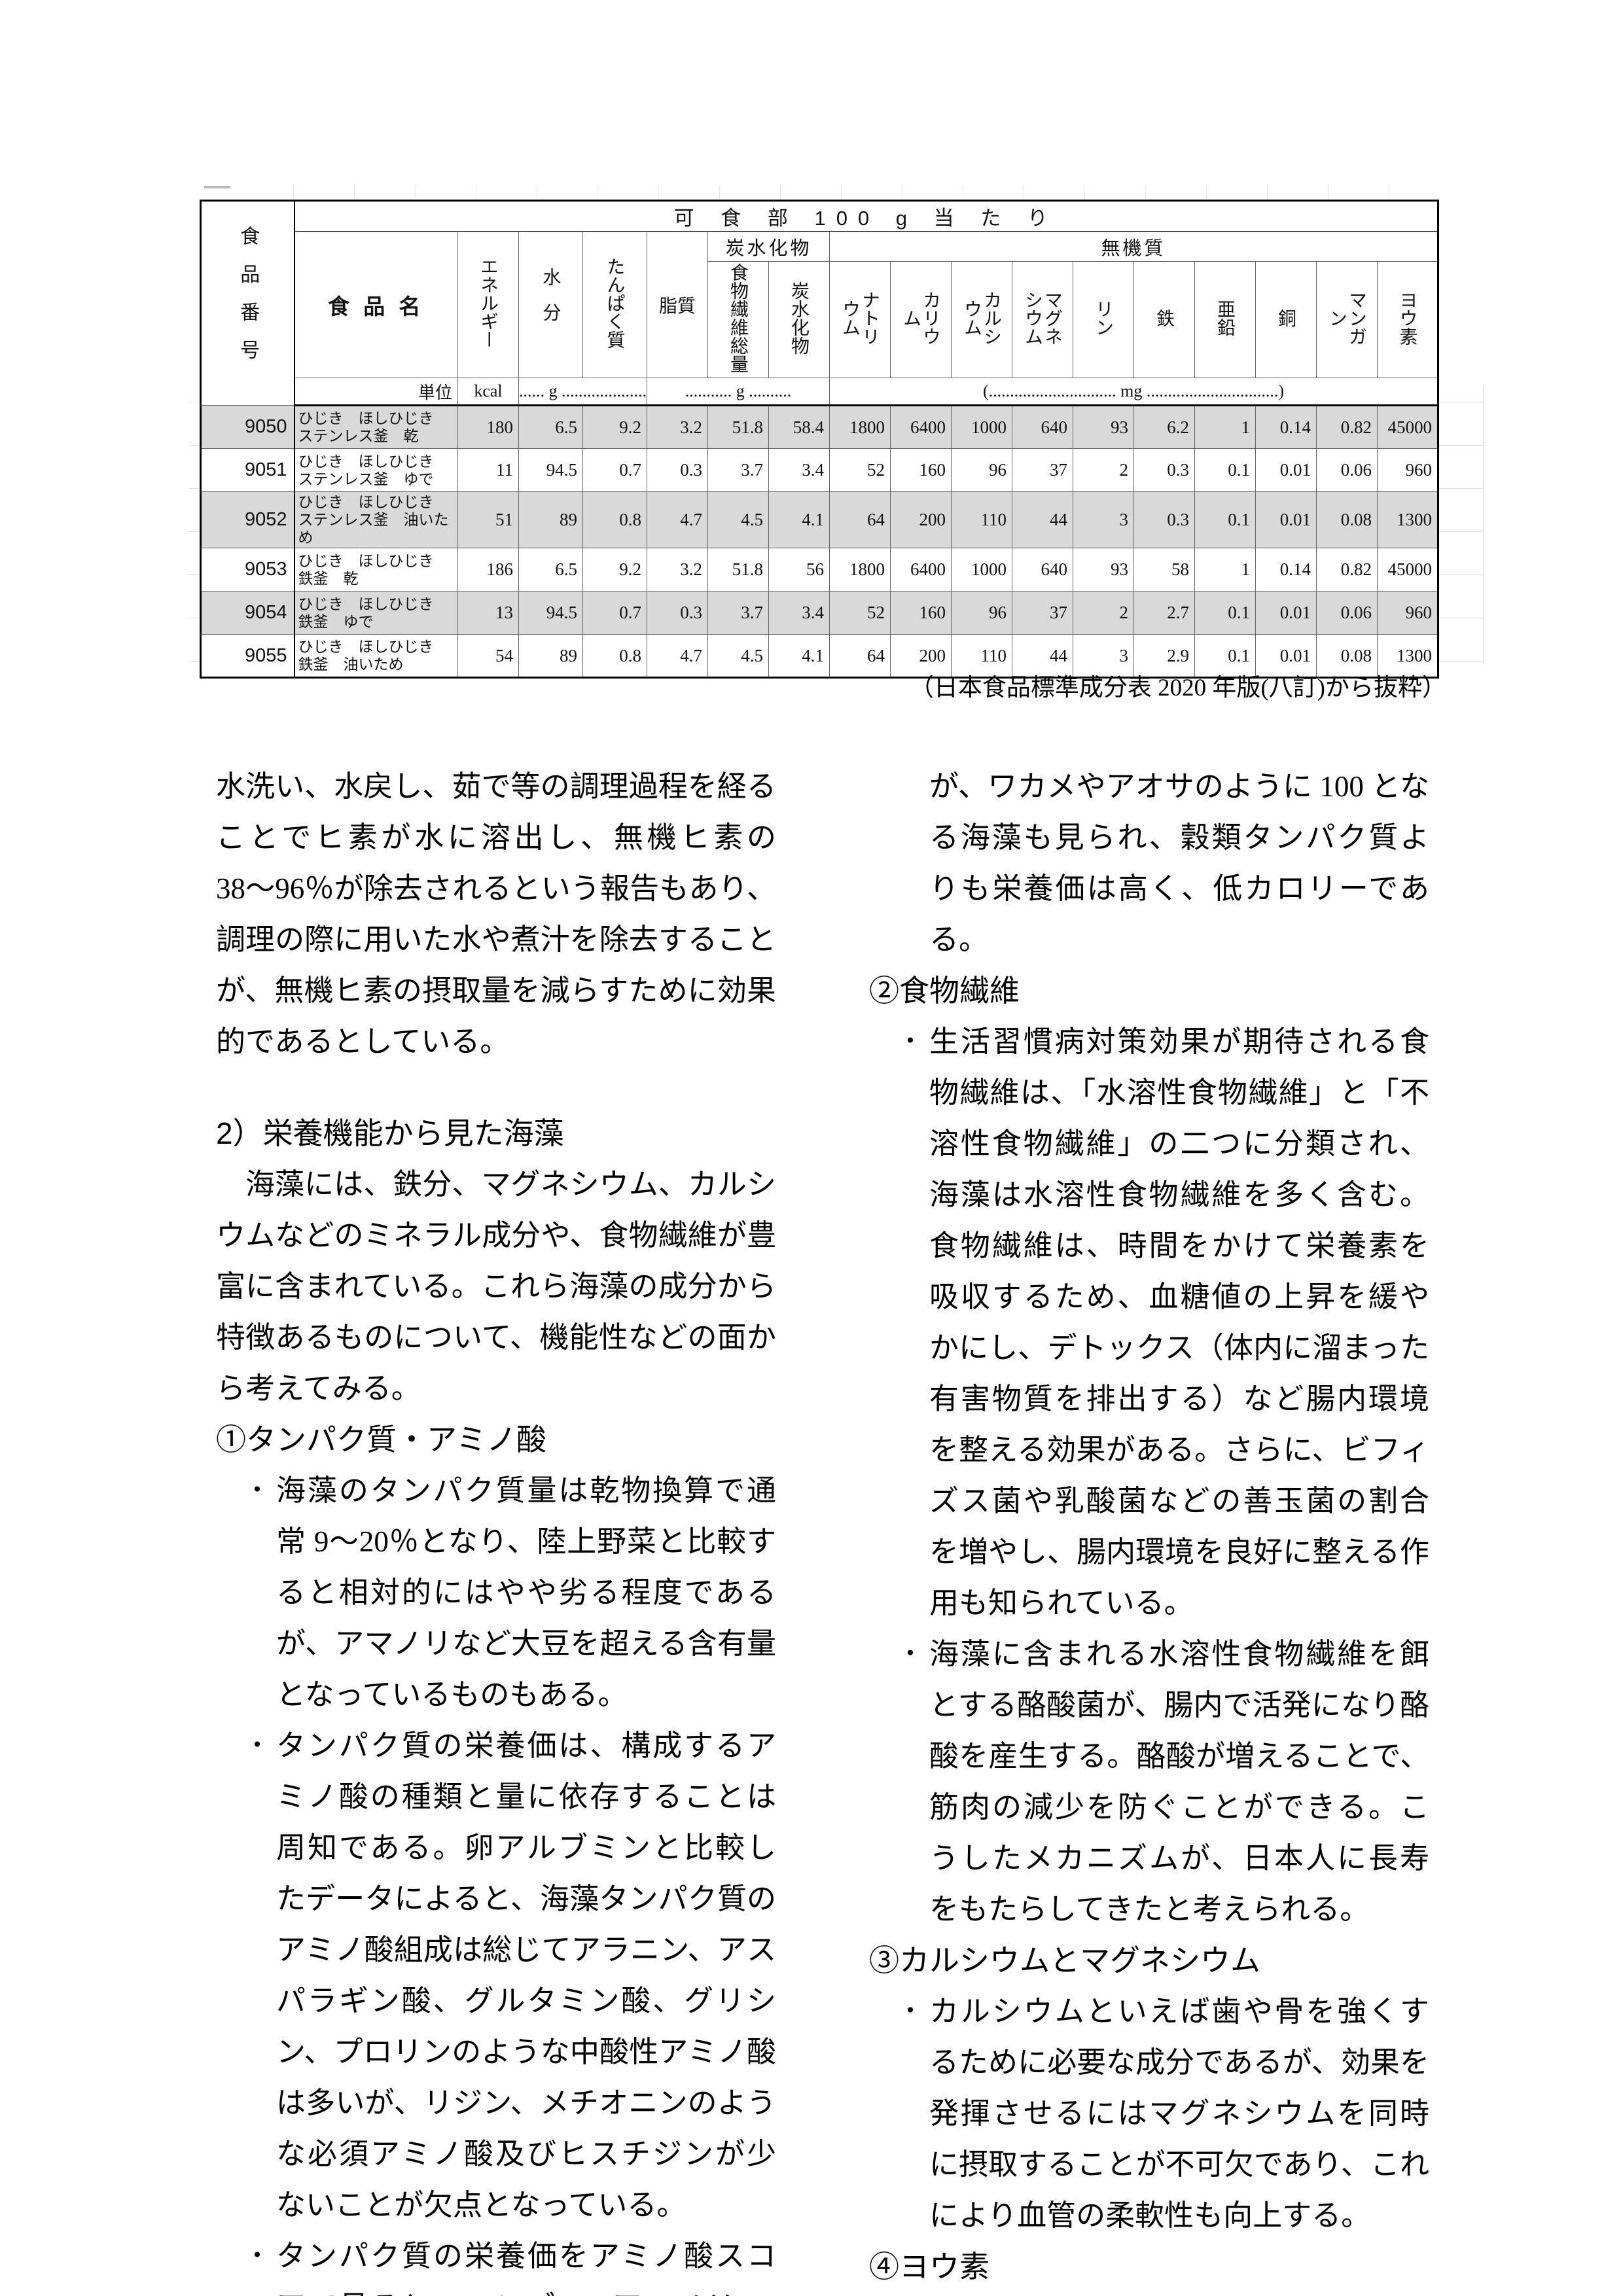 The image size is (1623, 2296). Describe the element at coordinates (488, 427) in the screenshot. I see `value-cell: 180` at that location.